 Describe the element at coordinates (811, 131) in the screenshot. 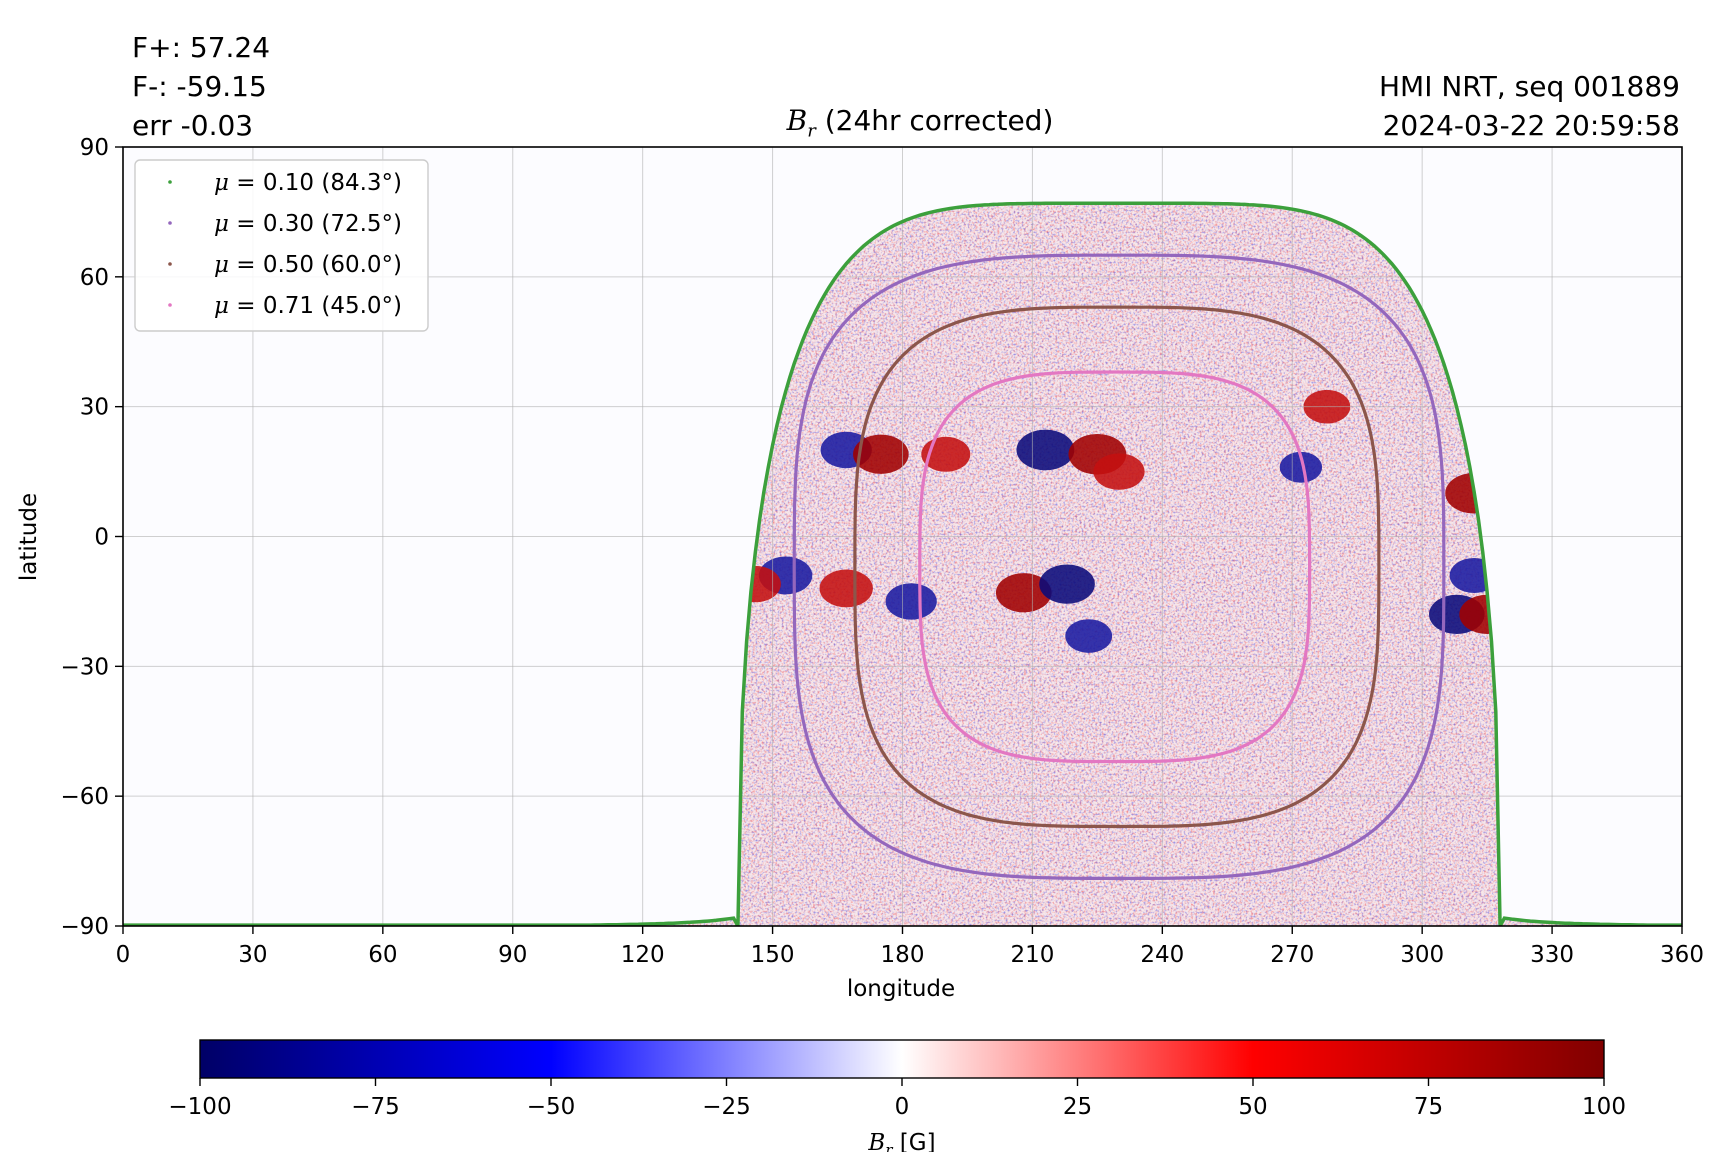

I see `title-subscript: r` at that location.